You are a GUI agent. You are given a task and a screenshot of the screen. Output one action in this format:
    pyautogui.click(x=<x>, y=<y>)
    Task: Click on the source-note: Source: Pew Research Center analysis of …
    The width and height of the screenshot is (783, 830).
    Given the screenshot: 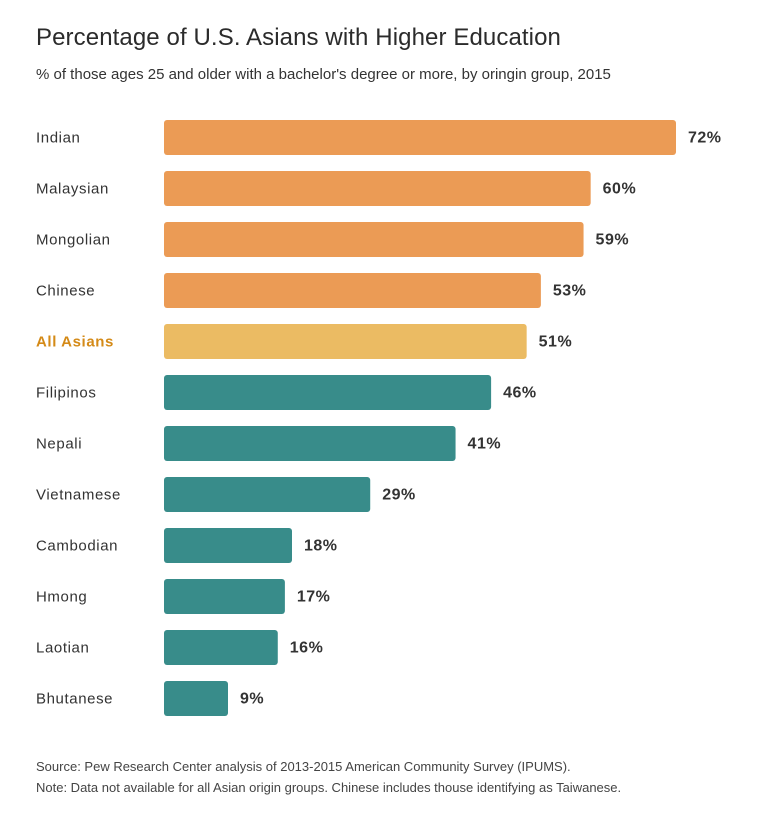 What is the action you would take?
    pyautogui.click(x=303, y=766)
    